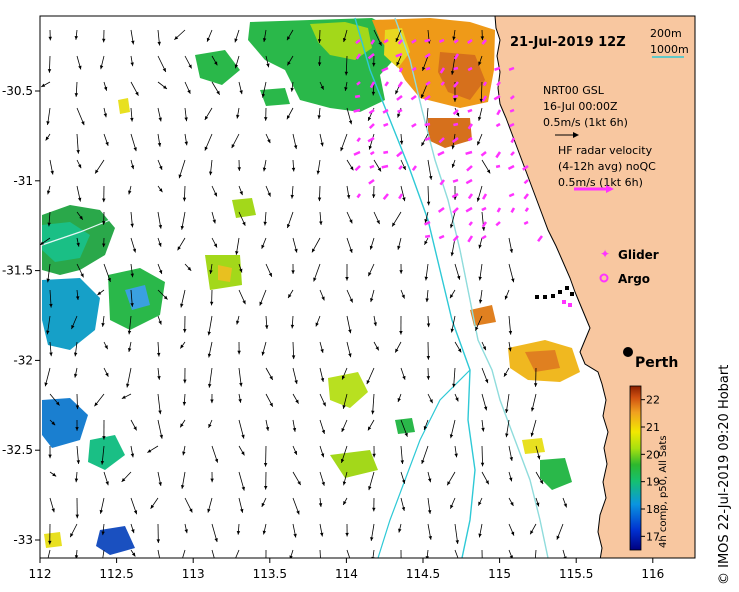 This screenshot has height=592, width=739. What do you see at coordinates (650, 468) in the screenshot?
I see `colorbar-ticks: 17 18 19 20 21 22` at bounding box center [650, 468].